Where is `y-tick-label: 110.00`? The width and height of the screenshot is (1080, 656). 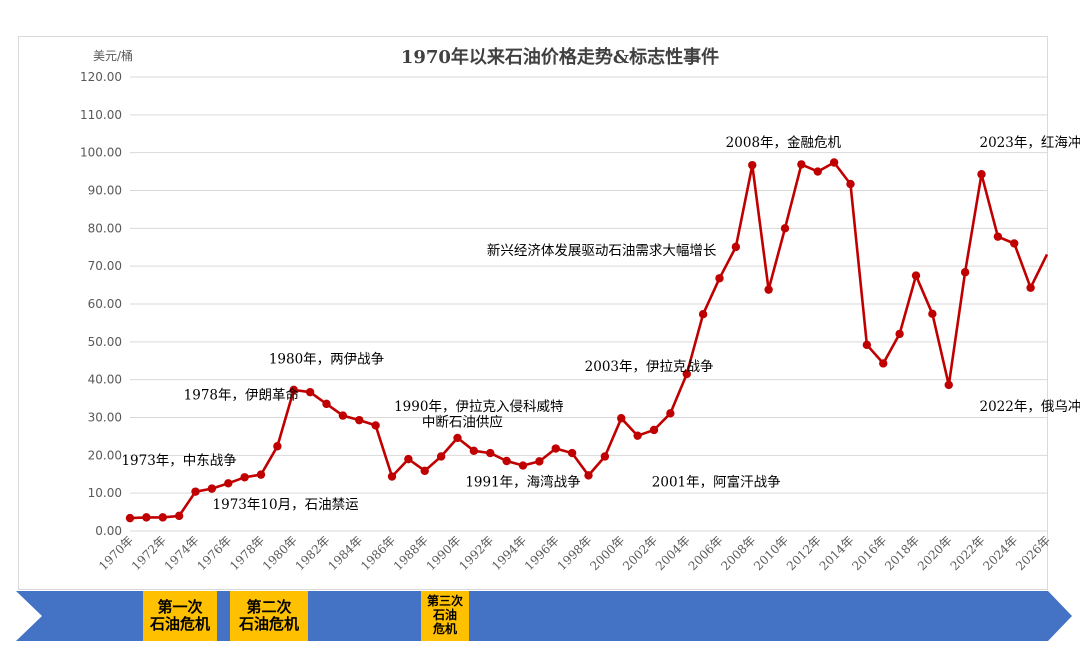
y-tick-label: 110.00 is located at coordinates (101, 115).